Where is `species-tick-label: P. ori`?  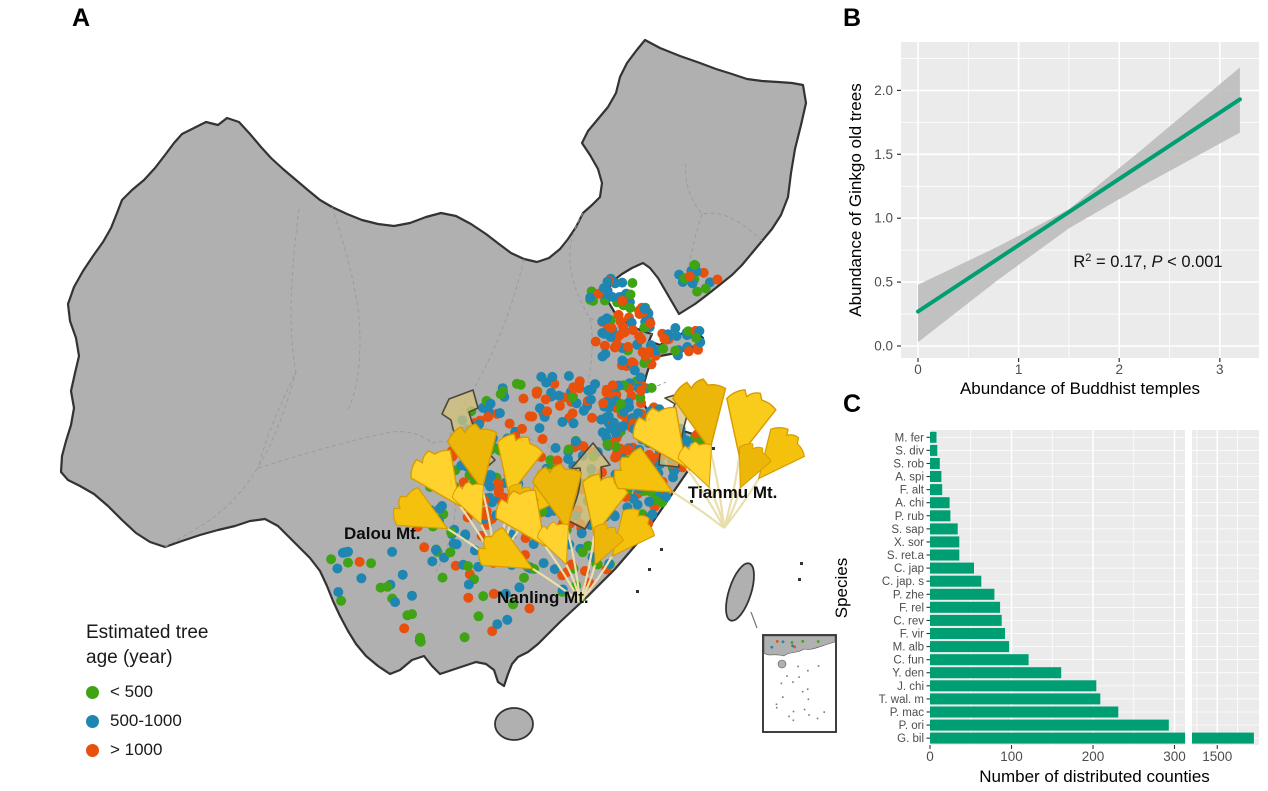 species-tick-label: P. ori is located at coordinates (911, 726).